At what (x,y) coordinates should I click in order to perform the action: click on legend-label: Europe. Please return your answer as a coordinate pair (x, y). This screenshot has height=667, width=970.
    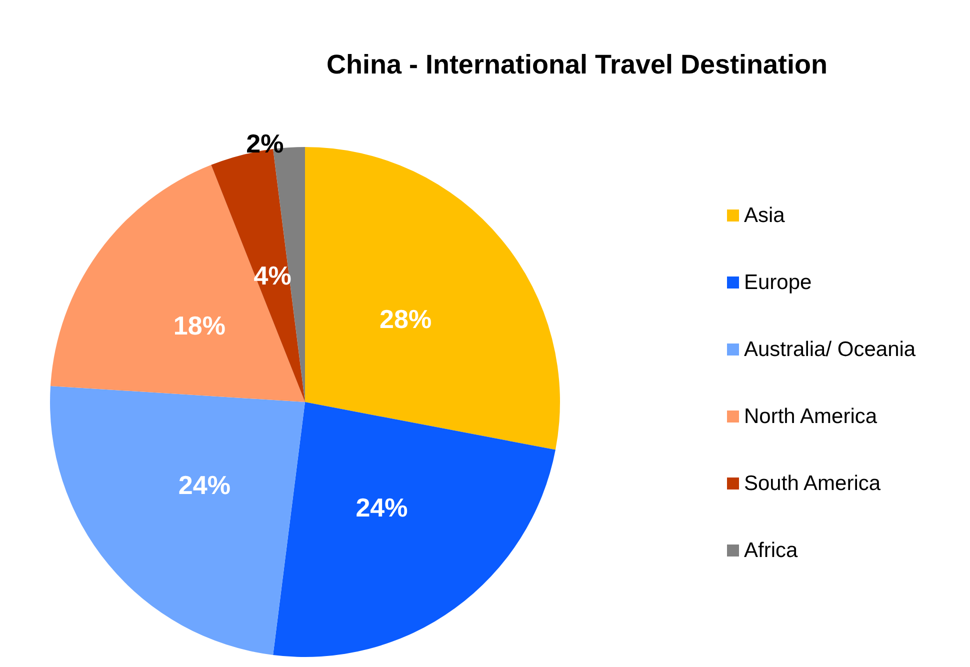
    Looking at the image, I should click on (778, 282).